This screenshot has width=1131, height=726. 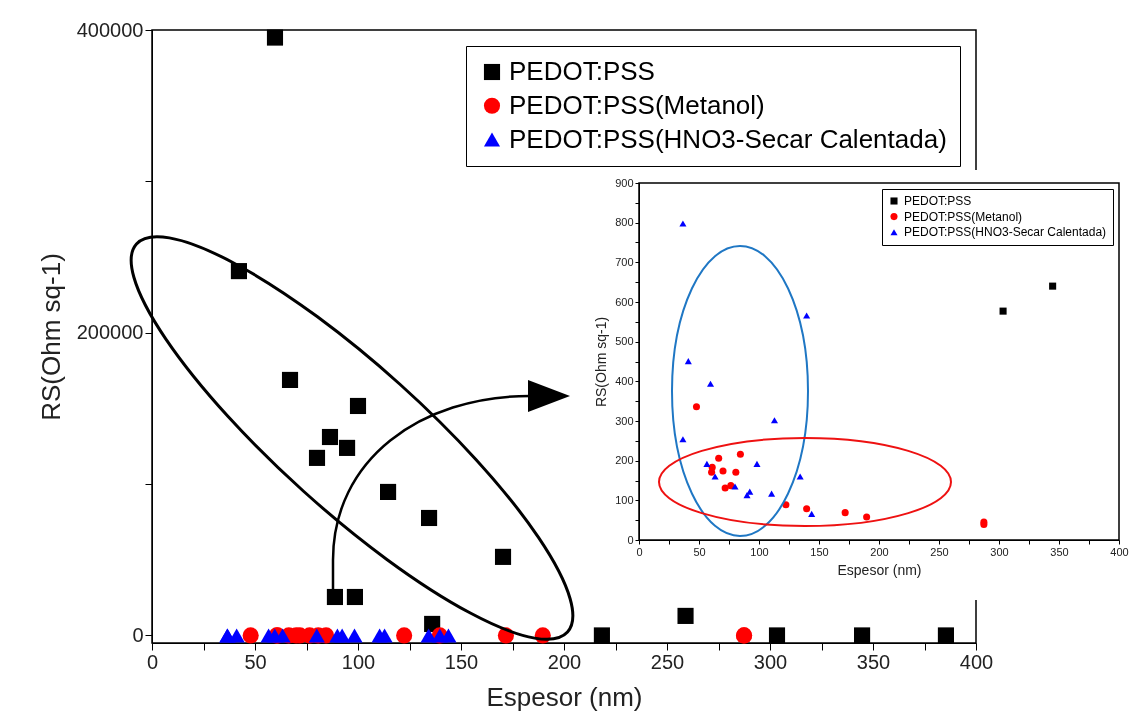 What do you see at coordinates (624, 341) in the screenshot?
I see `y-tick-label: 500` at bounding box center [624, 341].